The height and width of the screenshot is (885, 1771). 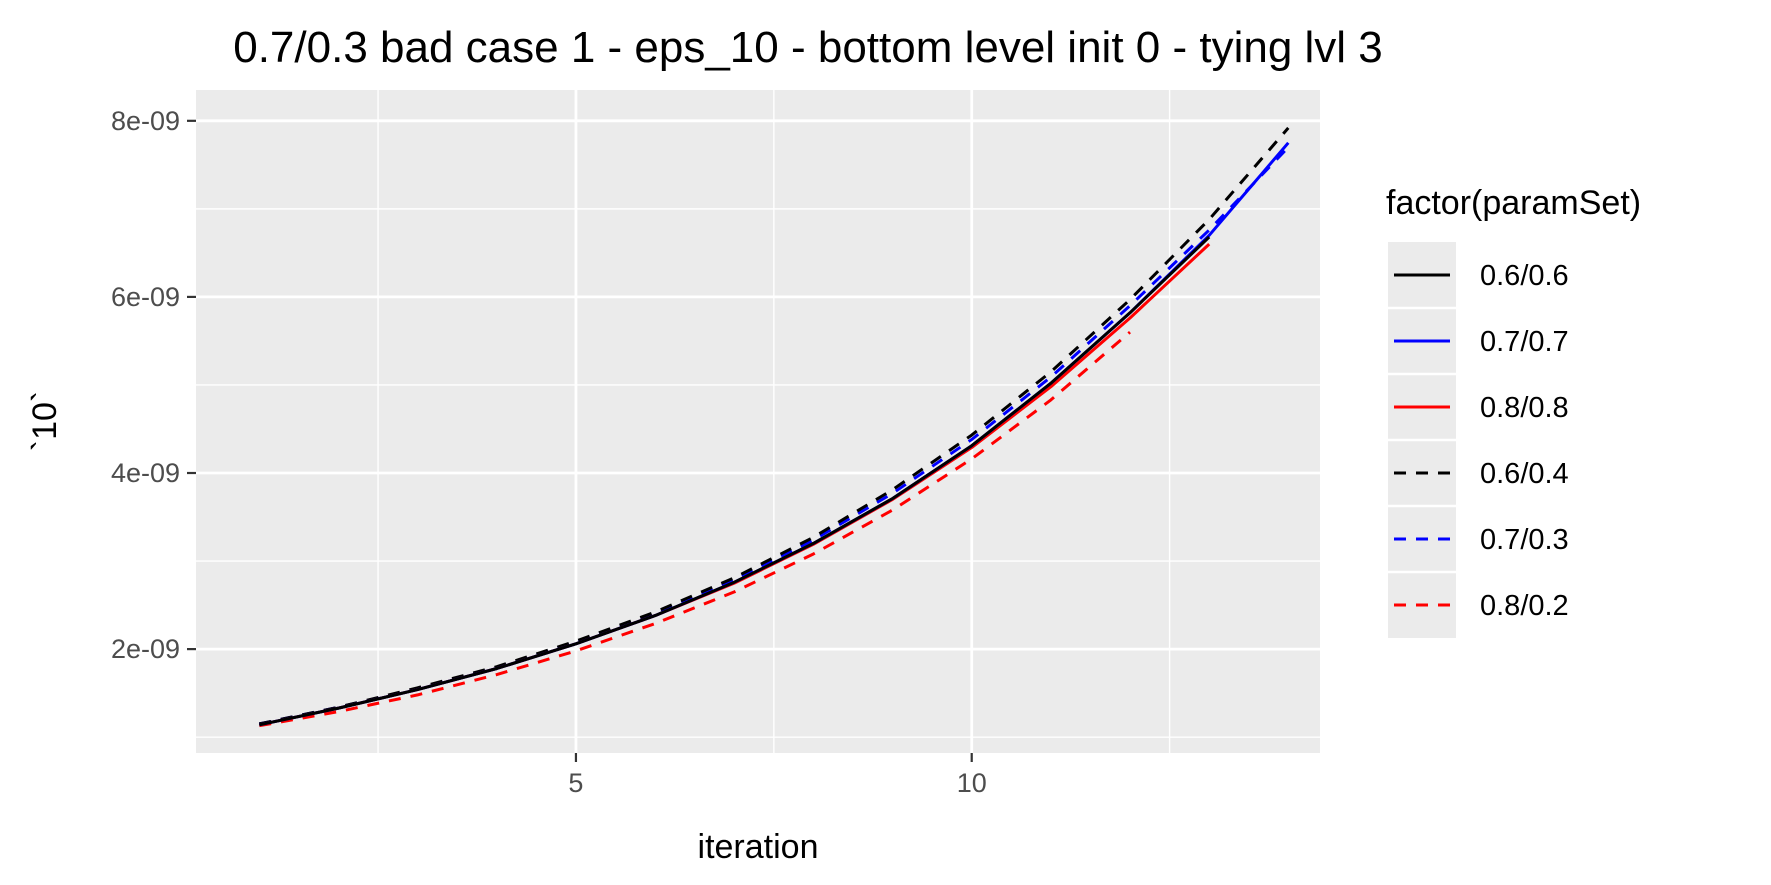 I want to click on legend-label: 0.7/0.7, so click(x=1524, y=342).